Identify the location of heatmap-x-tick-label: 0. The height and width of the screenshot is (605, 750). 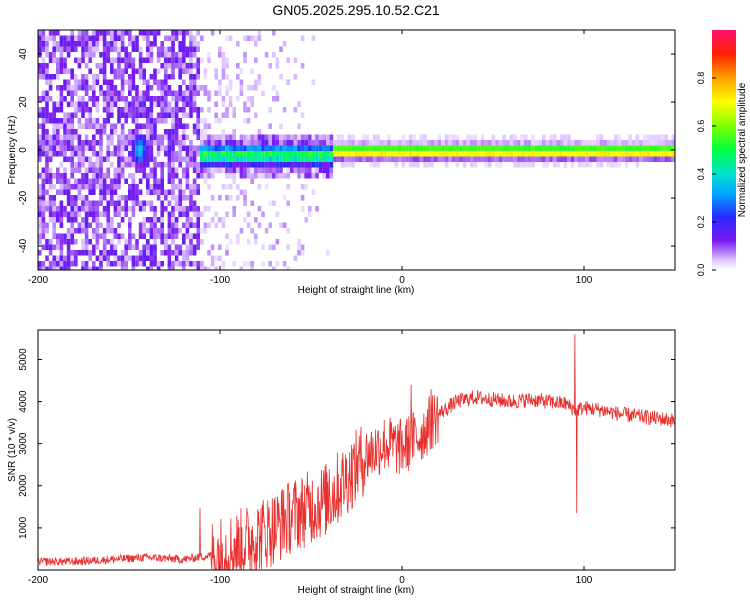
(402, 280).